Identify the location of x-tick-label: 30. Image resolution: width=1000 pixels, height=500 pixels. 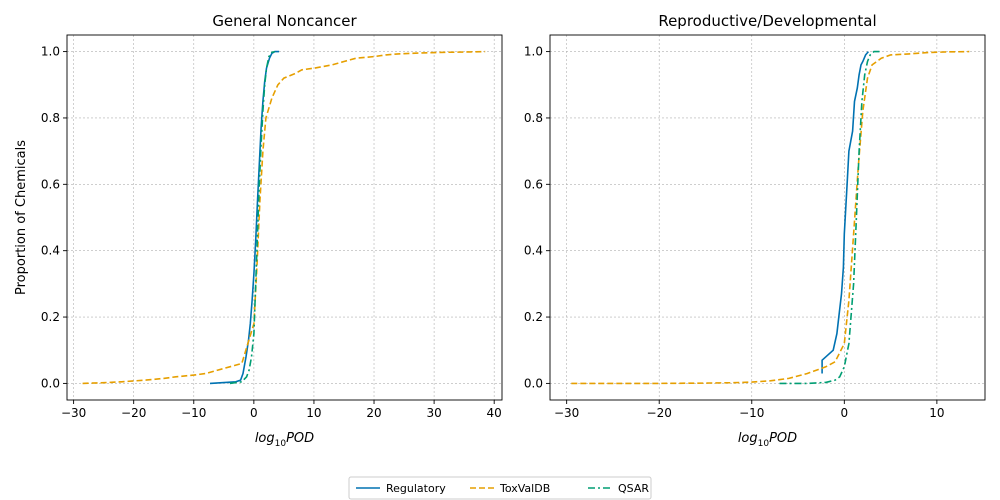
(433, 413).